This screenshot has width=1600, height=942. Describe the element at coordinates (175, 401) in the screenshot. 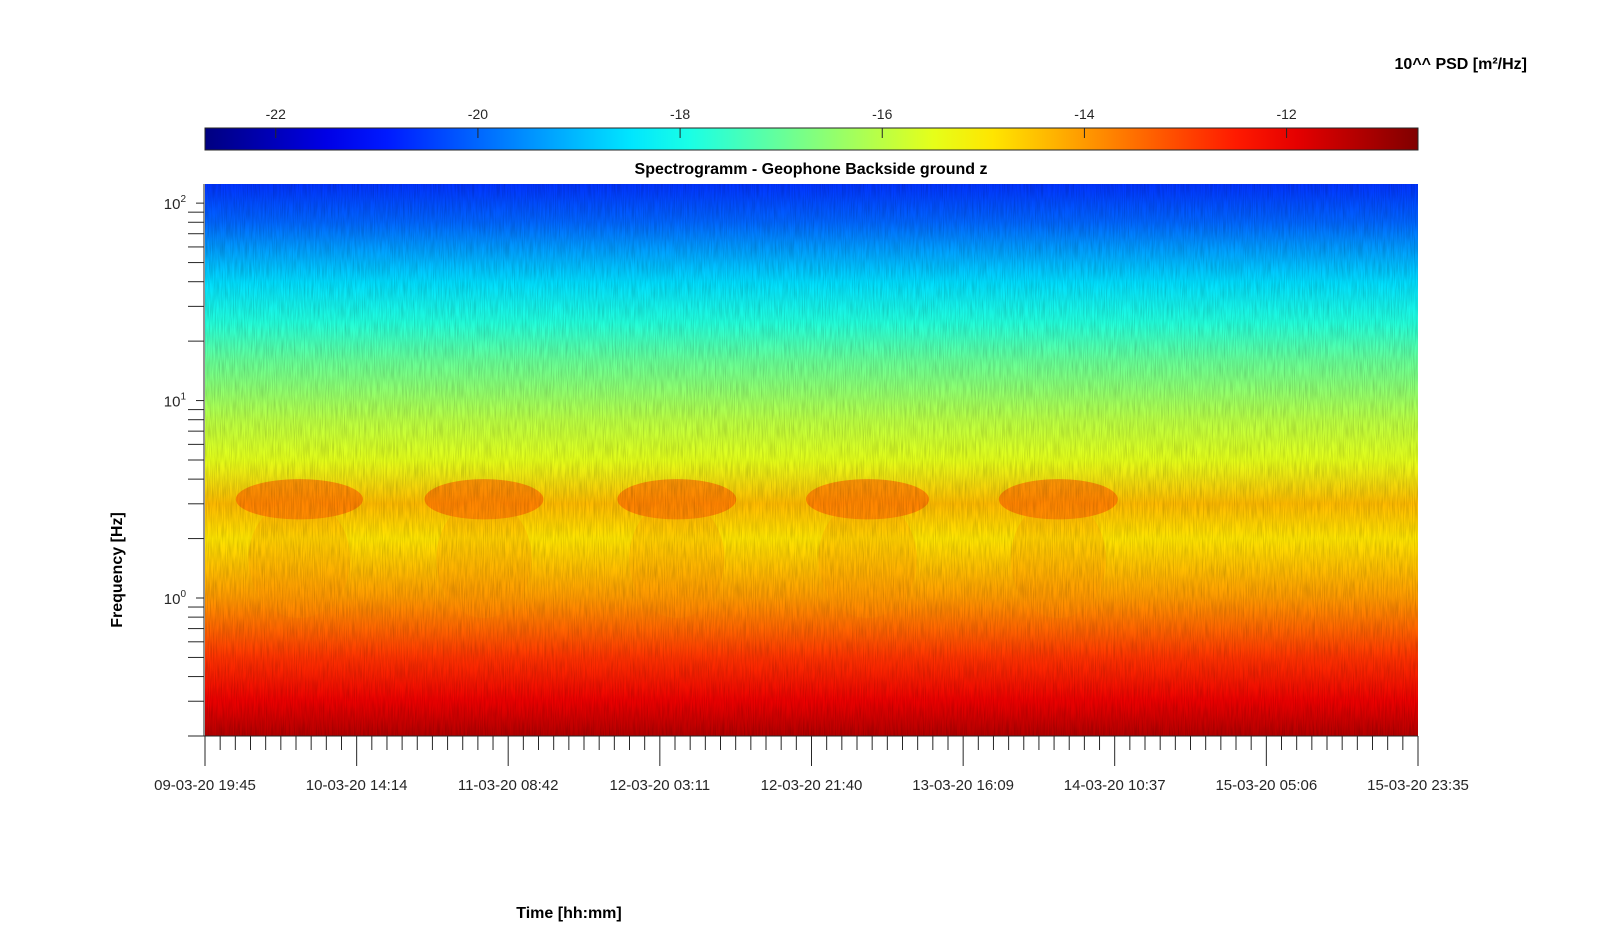

I see `y-tick-label: 10¹` at that location.